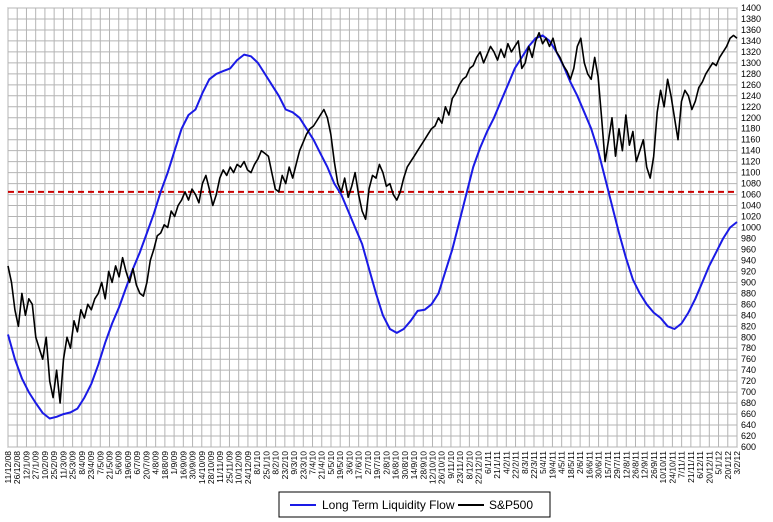 The image size is (773, 522). I want to click on x-tick-label: 17/6/10, so click(359, 465).